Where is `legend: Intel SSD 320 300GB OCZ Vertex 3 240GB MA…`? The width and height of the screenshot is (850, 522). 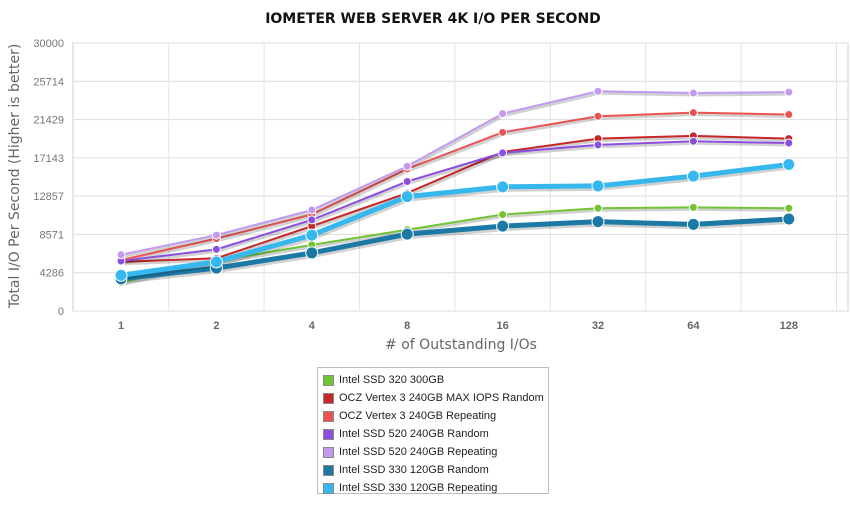 legend: Intel SSD 320 300GB OCZ Vertex 3 240GB MA… is located at coordinates (433, 430).